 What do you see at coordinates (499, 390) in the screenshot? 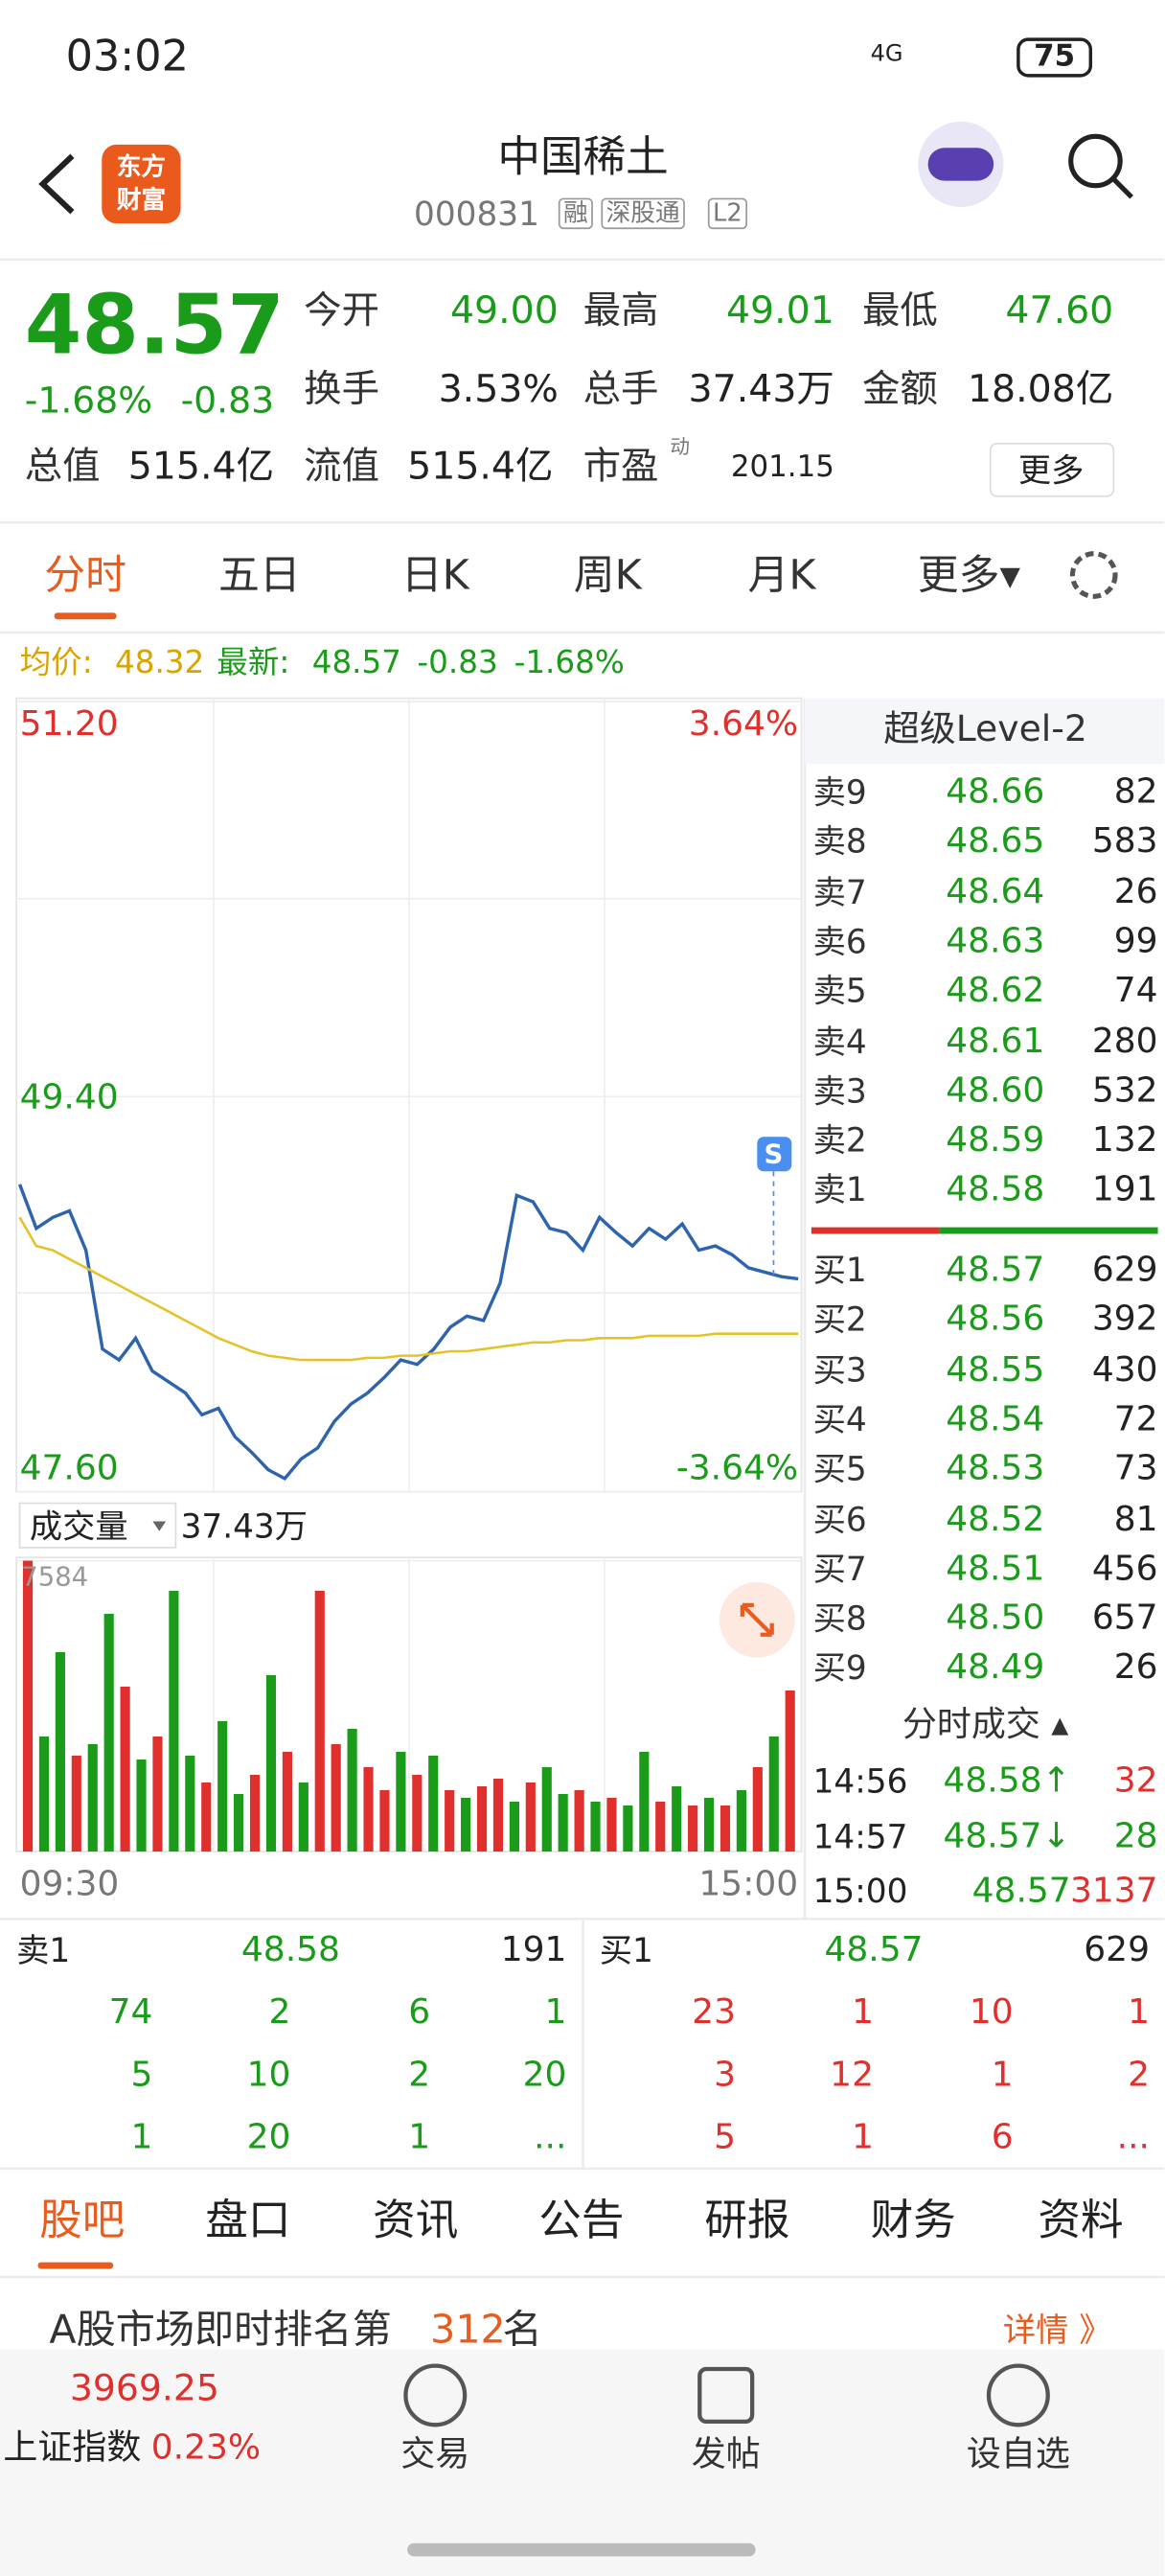
I see `stat-value: 3.53%` at bounding box center [499, 390].